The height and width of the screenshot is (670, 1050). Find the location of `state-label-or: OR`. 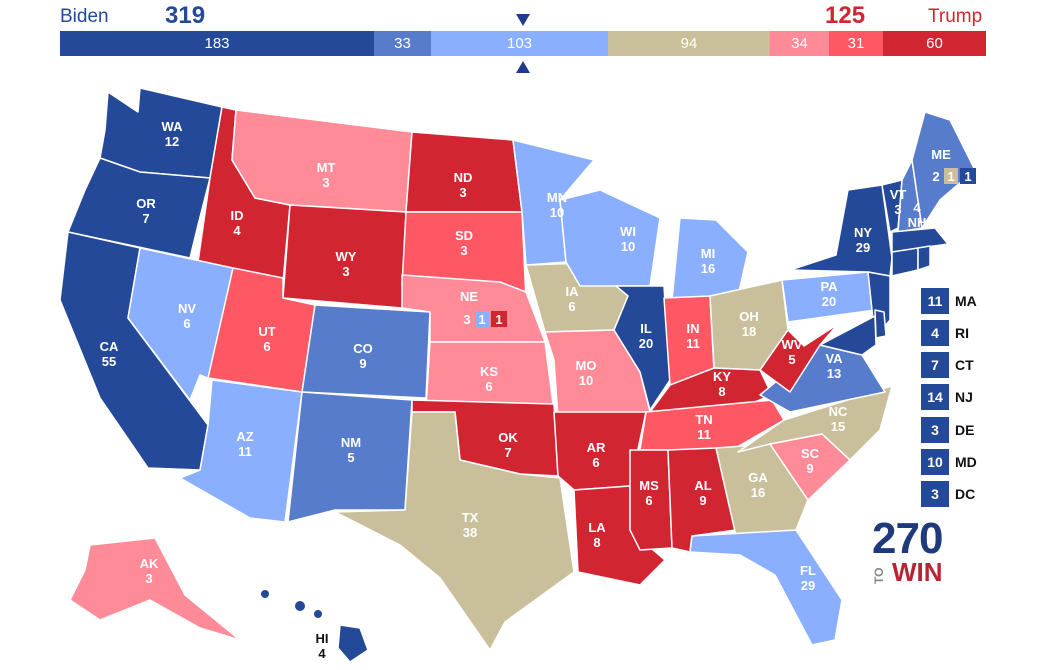

state-label-or: OR is located at coordinates (146, 203).